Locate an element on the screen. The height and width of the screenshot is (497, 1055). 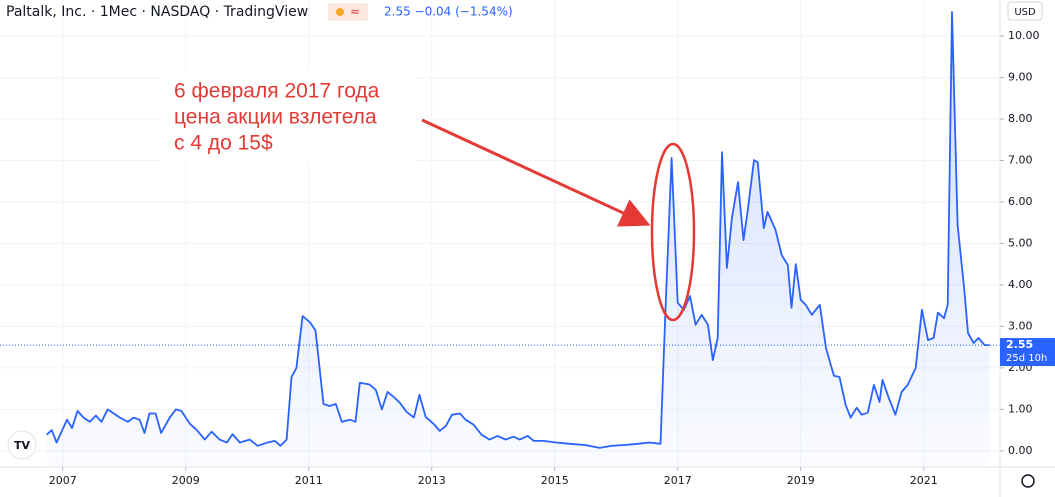
logo is located at coordinates (22, 445).